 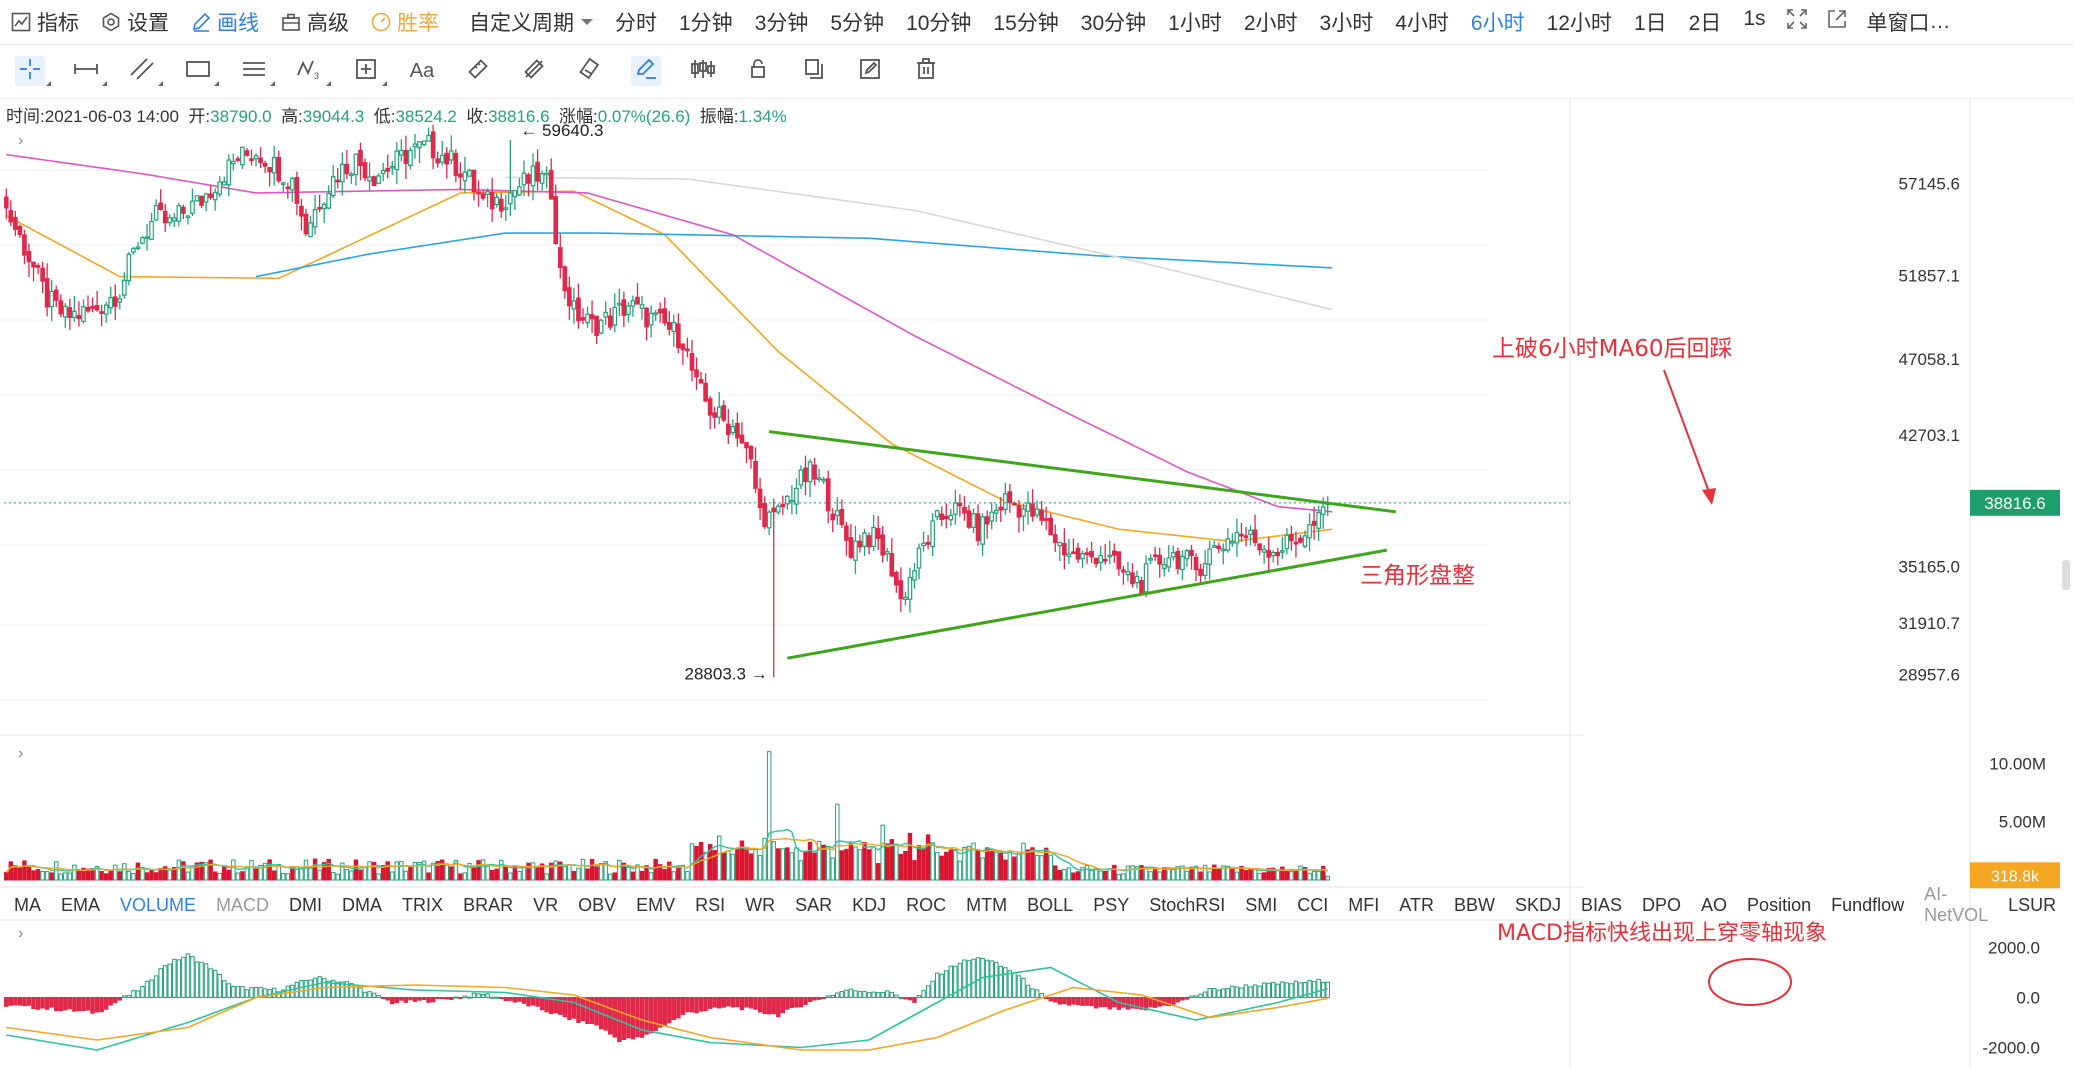 What do you see at coordinates (313, 71) in the screenshot?
I see `wave-tool: 3` at bounding box center [313, 71].